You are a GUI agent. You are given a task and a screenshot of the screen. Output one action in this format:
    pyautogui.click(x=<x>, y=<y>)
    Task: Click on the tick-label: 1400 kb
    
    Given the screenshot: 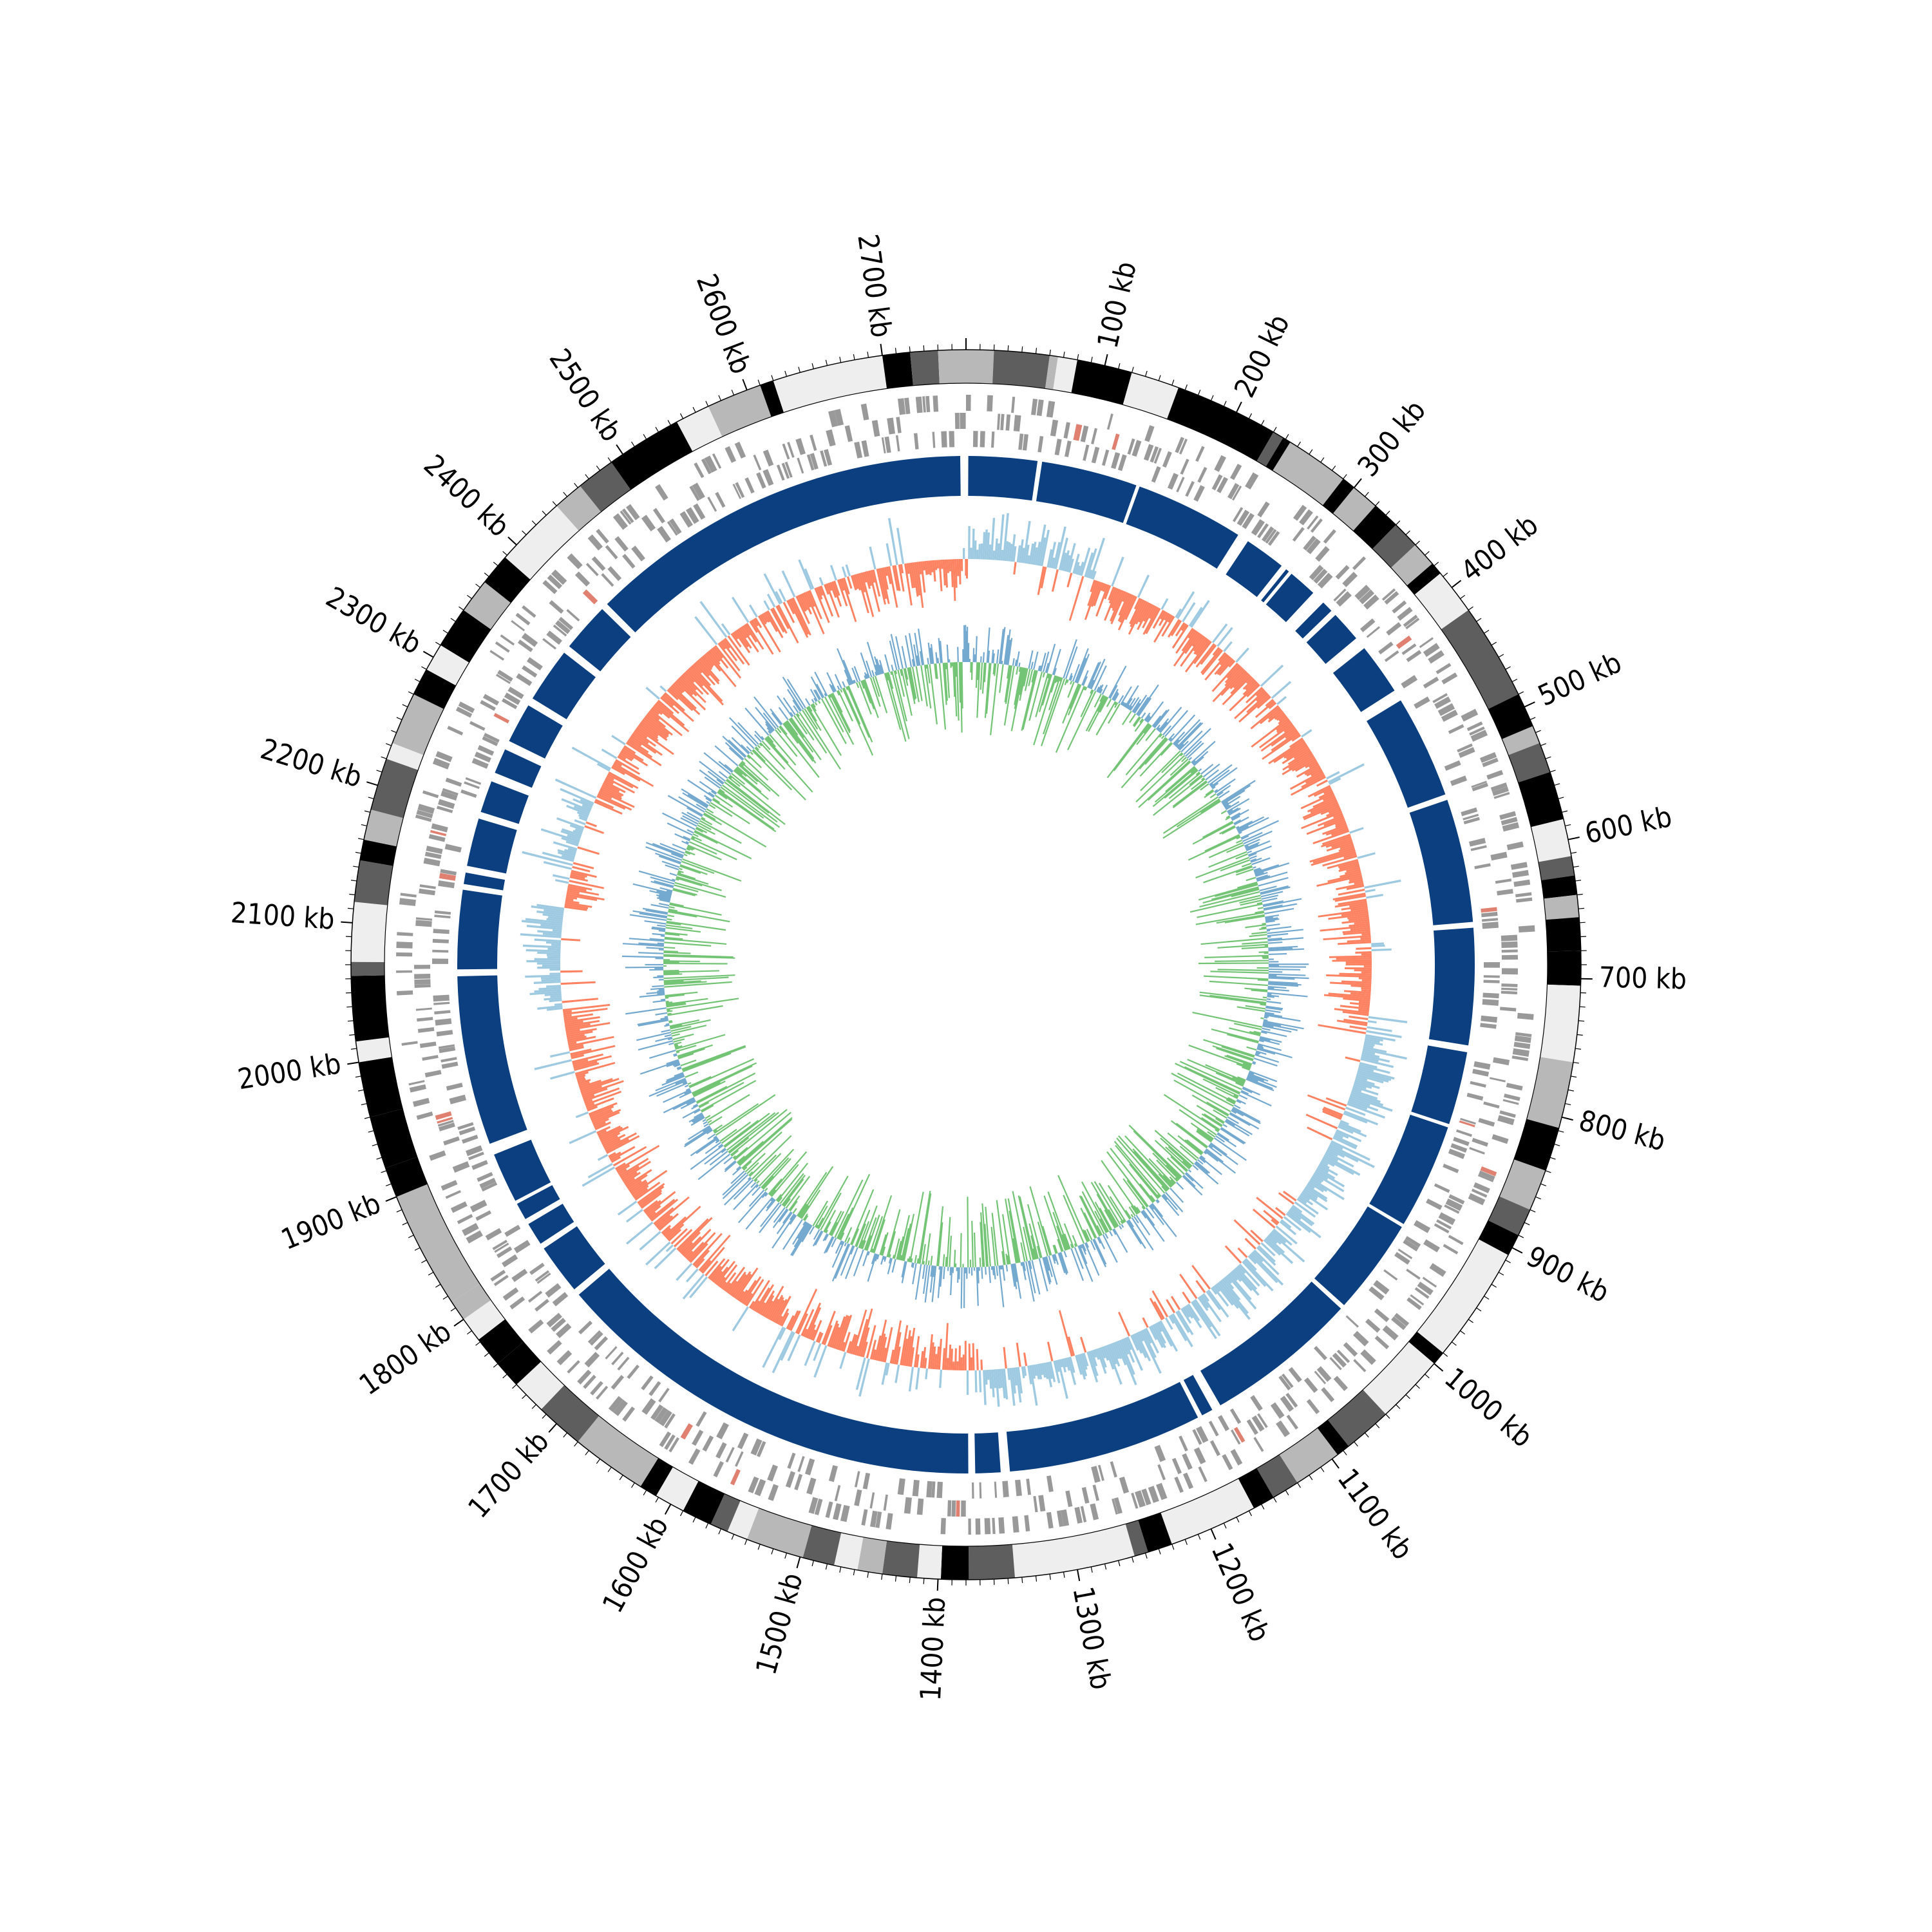 What is the action you would take?
    pyautogui.click(x=933, y=1649)
    